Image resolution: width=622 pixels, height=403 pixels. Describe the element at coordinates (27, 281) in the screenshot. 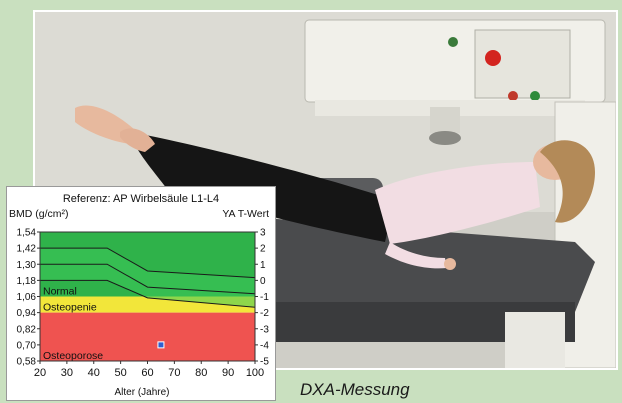

I see `y-tick-left-label: 1,18` at that location.